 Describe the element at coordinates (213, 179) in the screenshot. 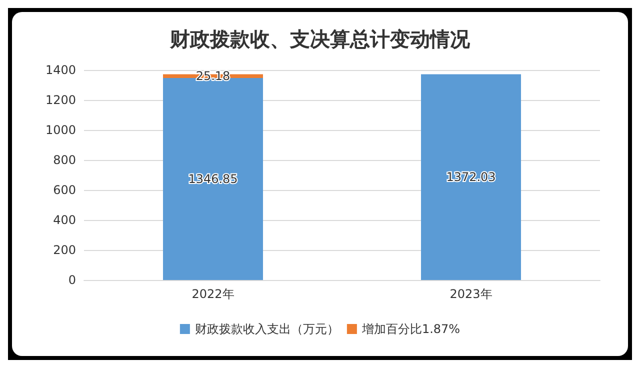

I see `data-label: 1346.85` at that location.